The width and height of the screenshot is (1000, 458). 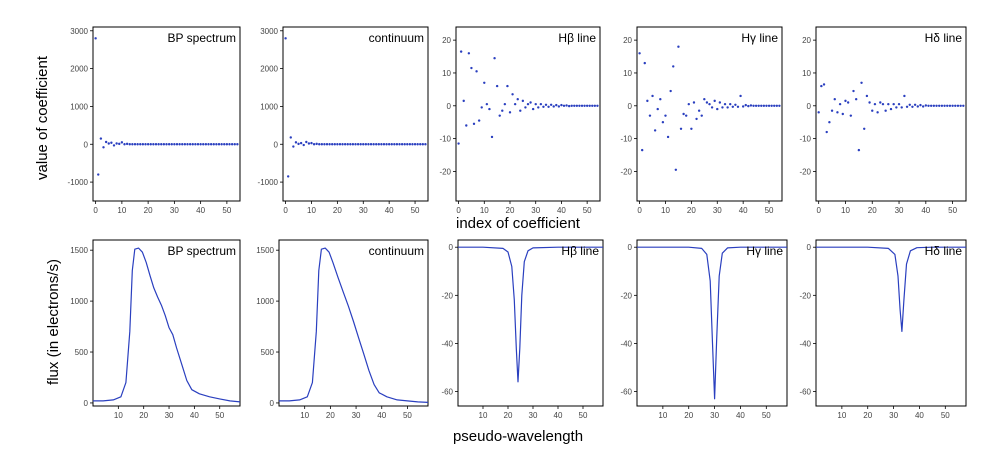 I want to click on line-series, so click(x=712, y=323).